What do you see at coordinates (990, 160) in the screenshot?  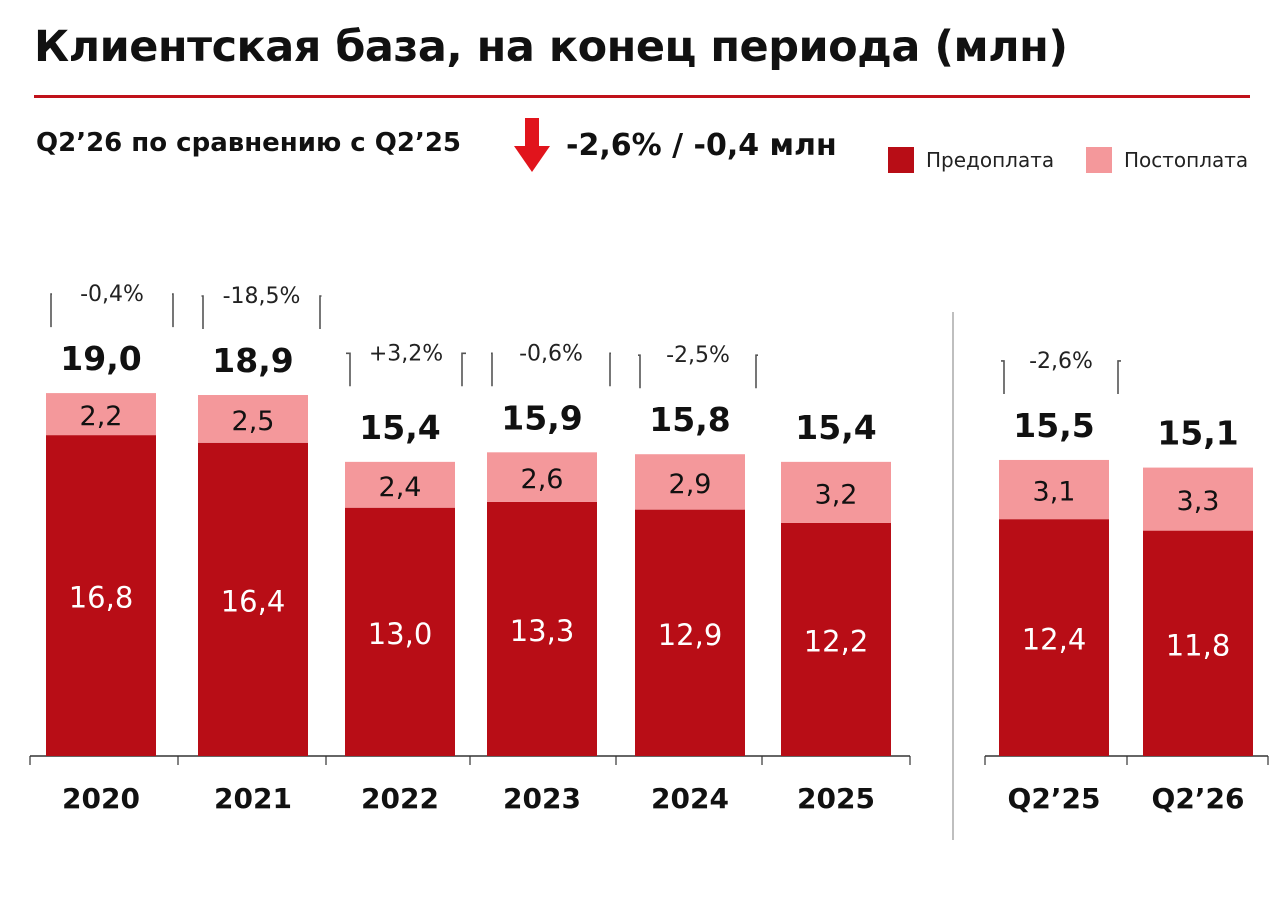 I see `legend-label-prepaid: Предоплата` at bounding box center [990, 160].